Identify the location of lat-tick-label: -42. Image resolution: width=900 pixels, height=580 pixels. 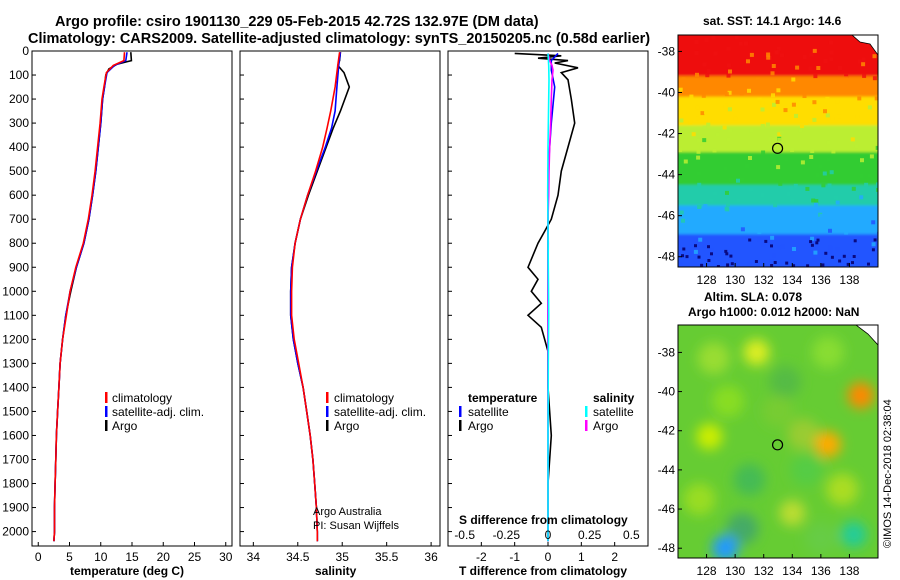
(667, 134).